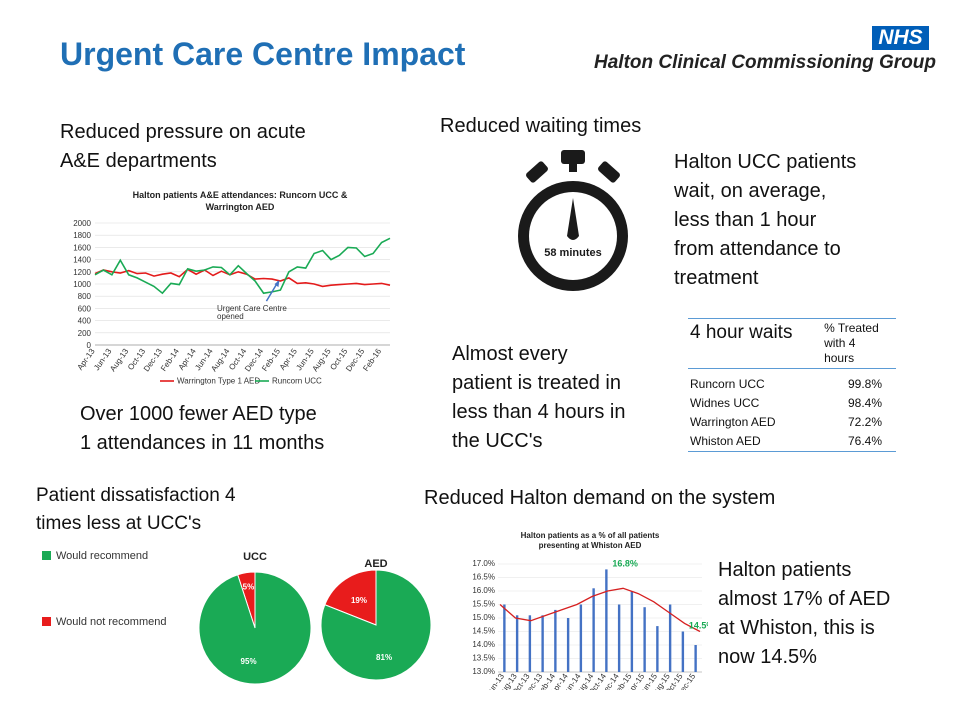 The image size is (960, 720). I want to click on page-title: Urgent Care Centre Impact, so click(263, 54).